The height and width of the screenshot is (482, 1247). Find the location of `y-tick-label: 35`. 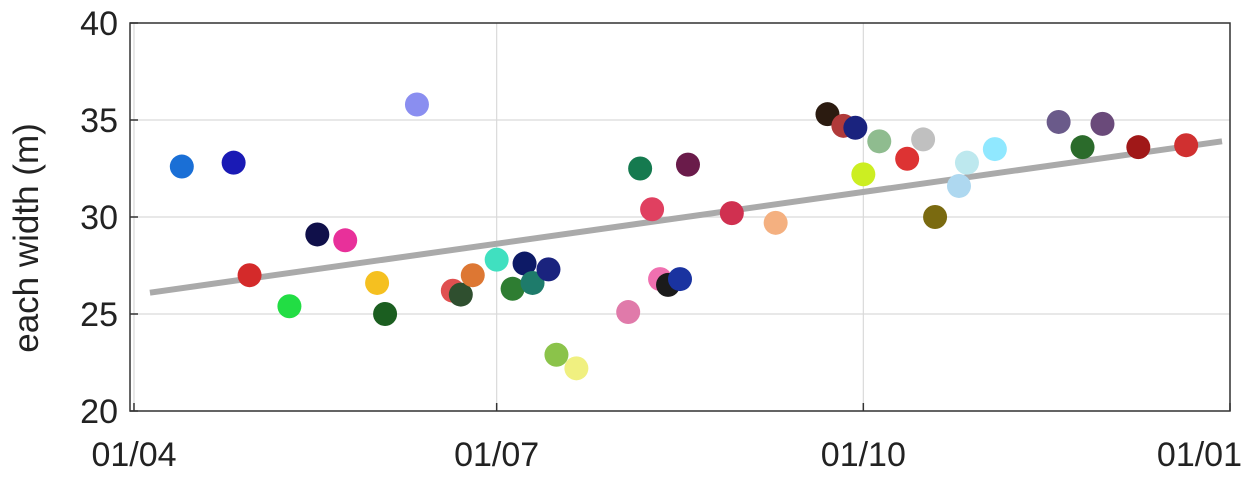

y-tick-label: 35 is located at coordinates (99, 121).